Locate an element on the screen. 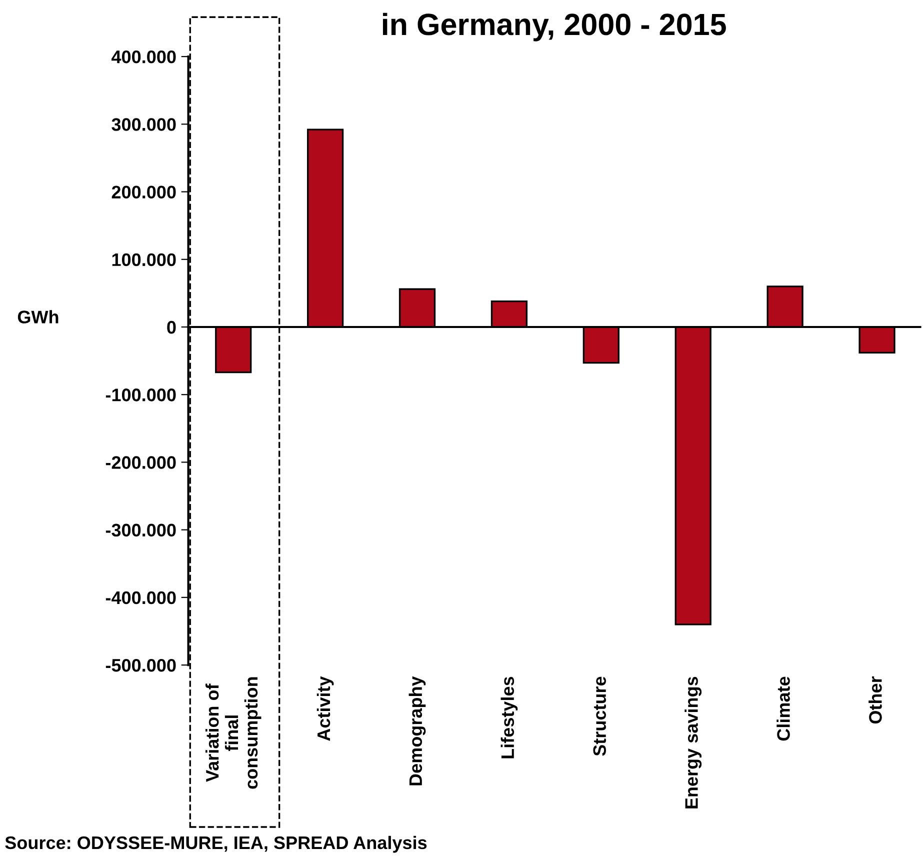 Image resolution: width=923 pixels, height=857 pixels. y-tick-label: -400.000 is located at coordinates (141, 597).